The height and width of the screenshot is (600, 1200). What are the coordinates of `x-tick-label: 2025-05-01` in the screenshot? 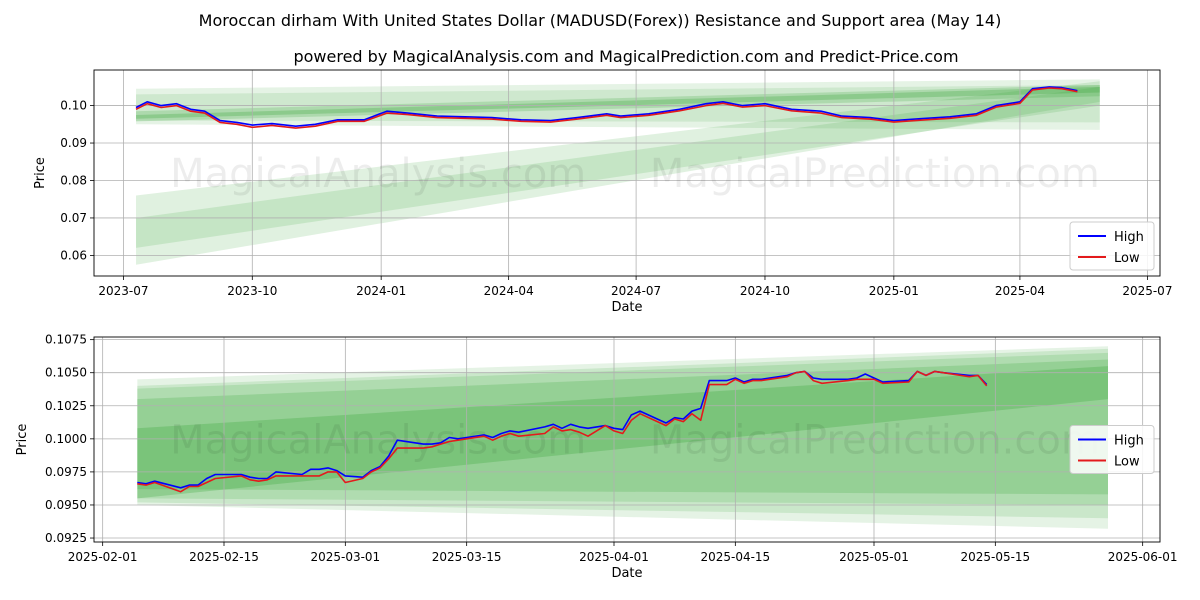 It's located at (874, 557).